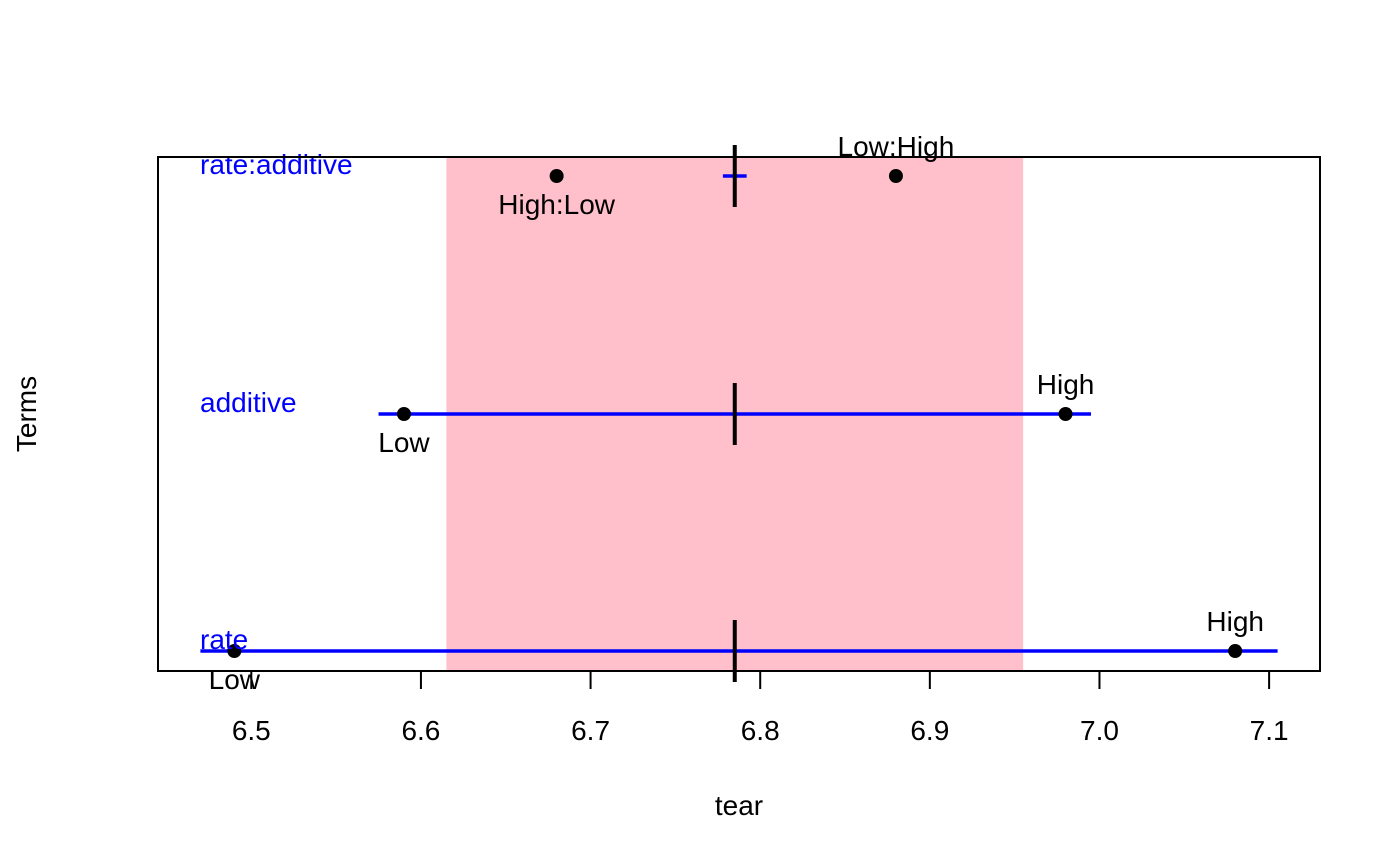 This screenshot has width=1400, height=866. I want to click on term-label: rate, so click(224, 639).